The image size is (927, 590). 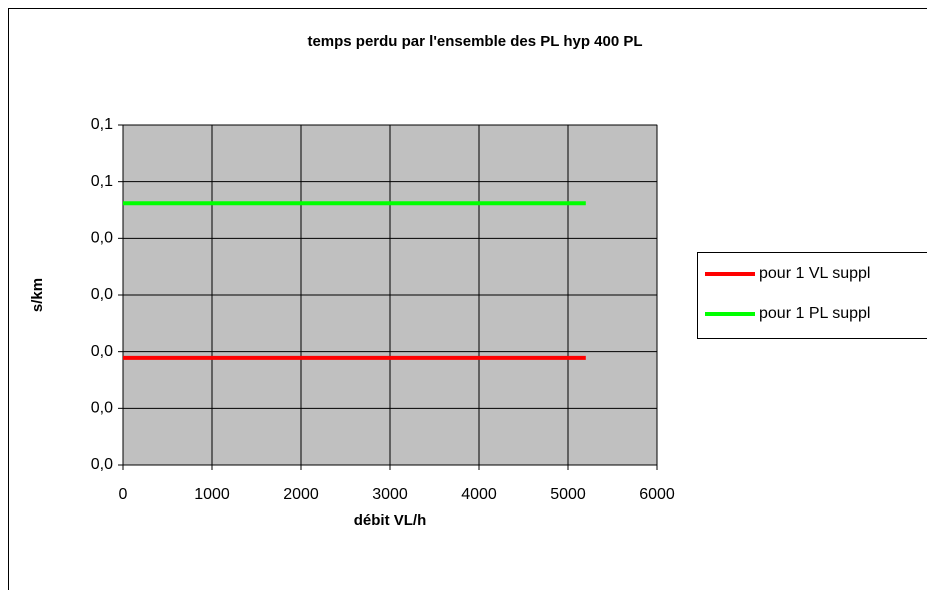 What do you see at coordinates (812, 295) in the screenshot?
I see `legend-box` at bounding box center [812, 295].